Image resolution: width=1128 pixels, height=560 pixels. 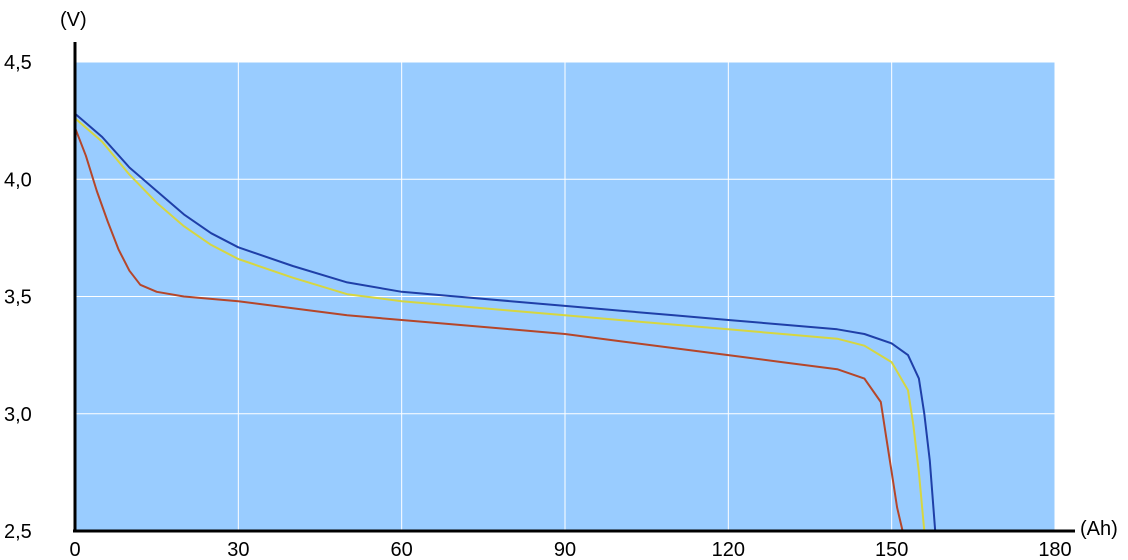 I want to click on x-tick-label: 120, so click(x=728, y=549).